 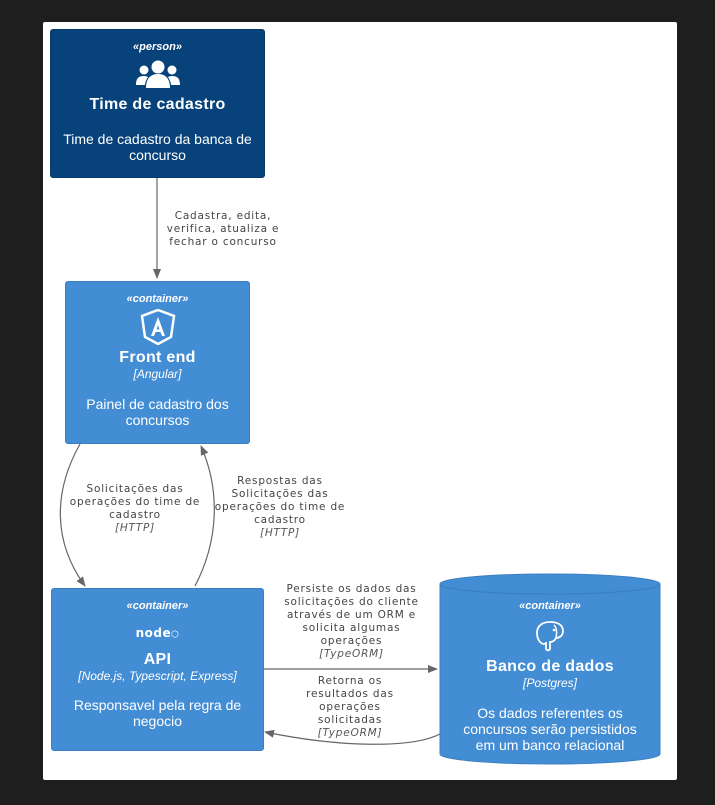 I want to click on edge-label-frontend-to-api-tech: [HTTP], so click(x=135, y=528).